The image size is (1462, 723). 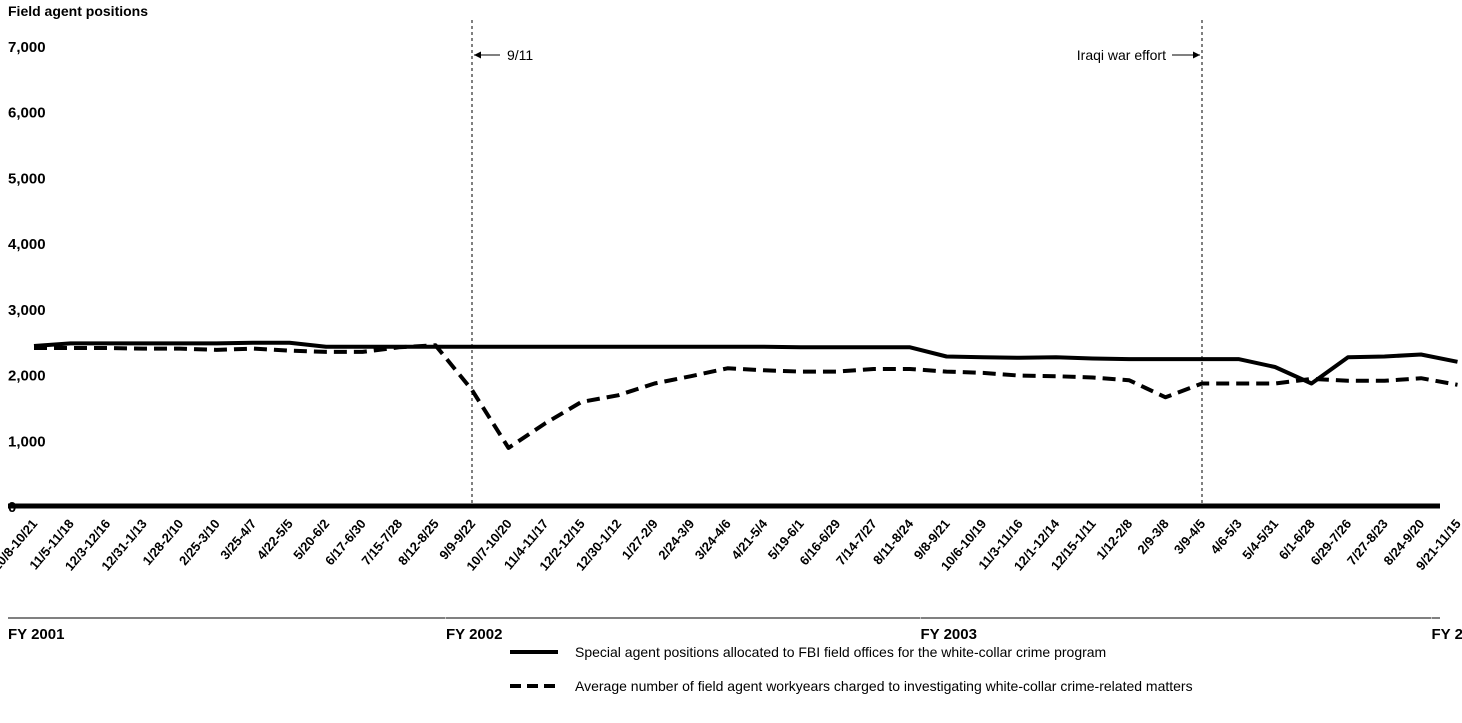 What do you see at coordinates (36, 634) in the screenshot?
I see `fiscal-year-label: FY 2001` at bounding box center [36, 634].